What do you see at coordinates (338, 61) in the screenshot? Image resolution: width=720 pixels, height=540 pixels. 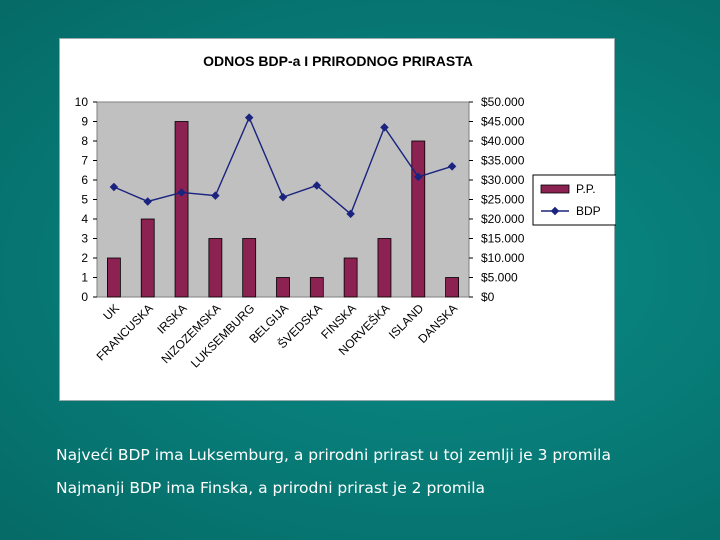 I see `chart-title: ODNOS BDP-a I PRIRODNOG PRIRASTA` at bounding box center [338, 61].